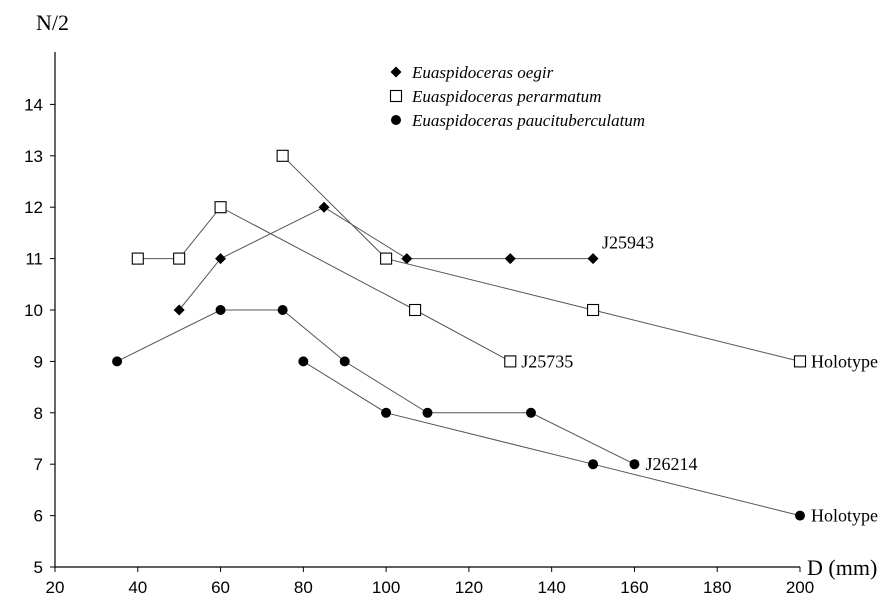 The image size is (893, 603). I want to click on y-tick-label: 10, so click(33, 310).